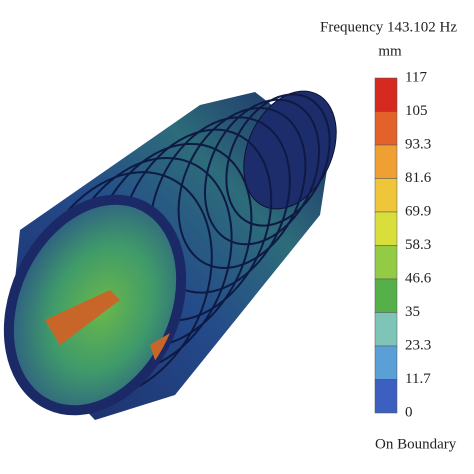  Describe the element at coordinates (416, 111) in the screenshot. I see `legend-label: 105` at that location.